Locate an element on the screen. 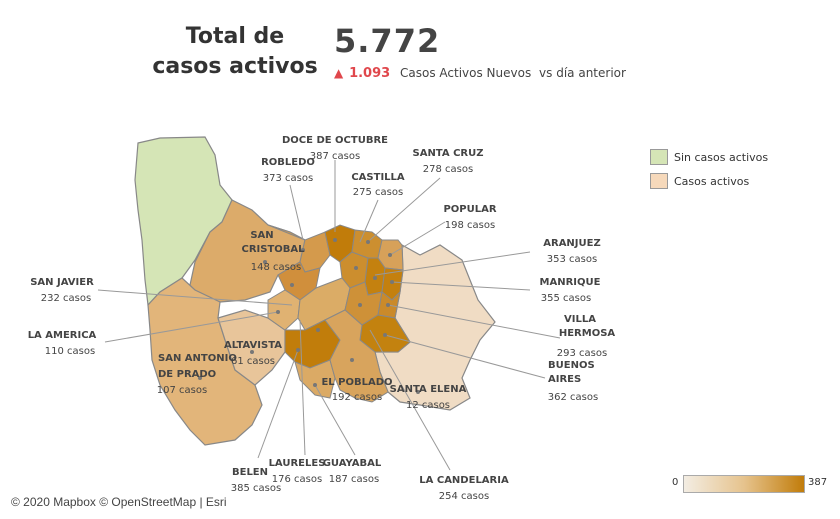 The width and height of the screenshot is (840, 519). cases-san-cristobal: 148 casos is located at coordinates (276, 267).